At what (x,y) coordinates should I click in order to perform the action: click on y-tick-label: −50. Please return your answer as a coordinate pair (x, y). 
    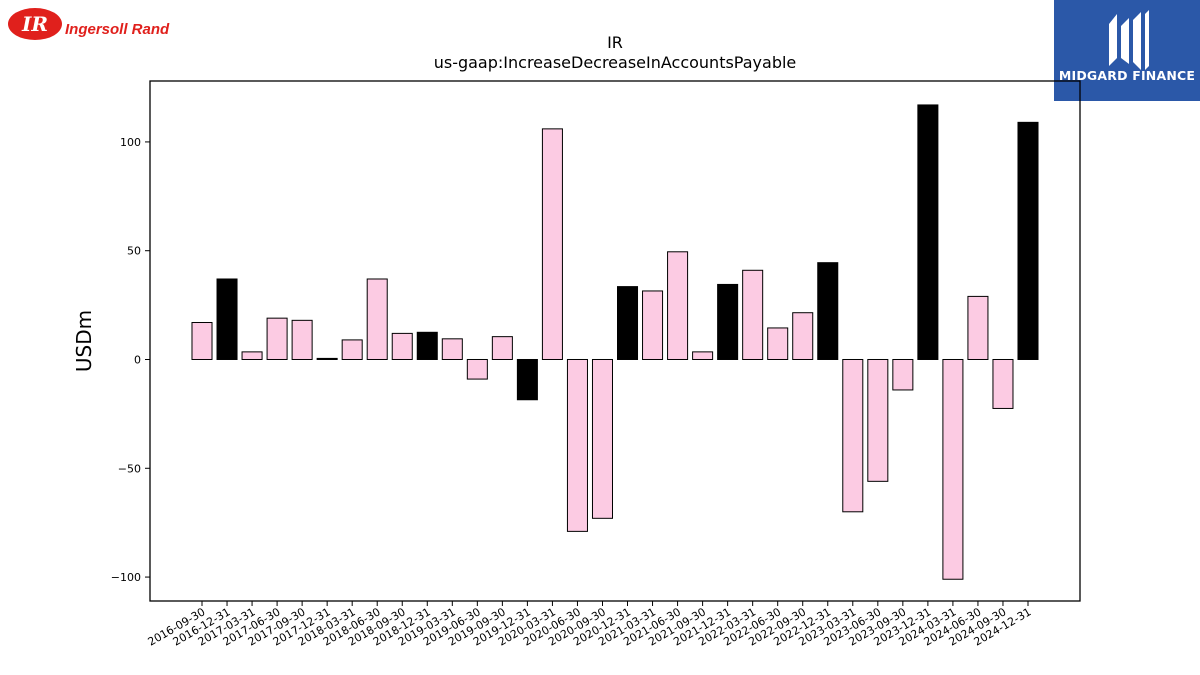
    Looking at the image, I should click on (129, 468).